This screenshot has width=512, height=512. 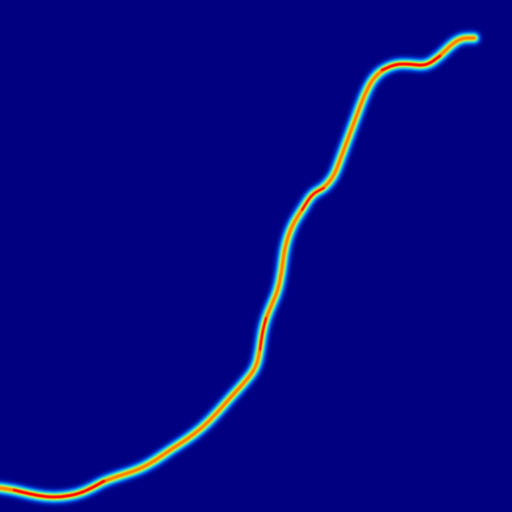 I want to click on ridge-core-segment-mid, so click(x=313, y=199).